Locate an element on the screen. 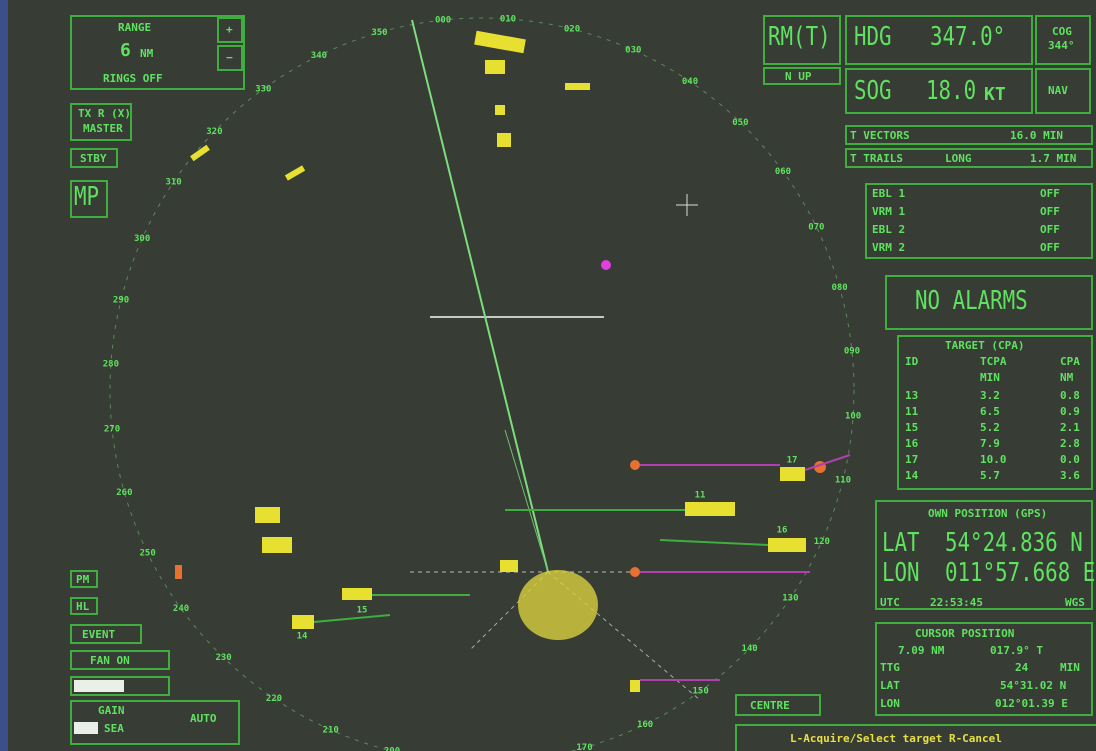 The height and width of the screenshot is (751, 1096). bearing-label: 240 is located at coordinates (181, 609).